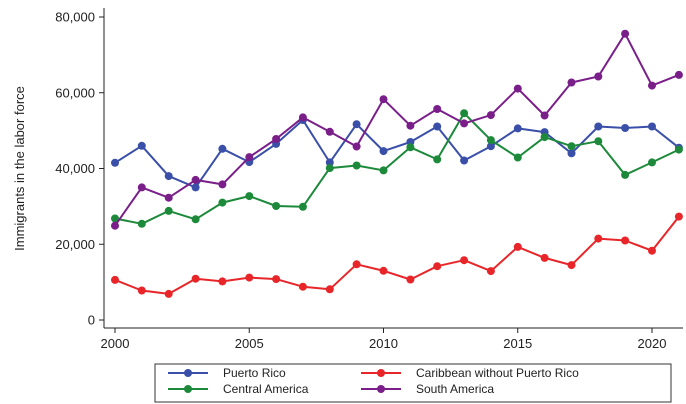 This screenshot has width=686, height=404. I want to click on legend-label: Caribbean without Puerto Rico, so click(497, 373).